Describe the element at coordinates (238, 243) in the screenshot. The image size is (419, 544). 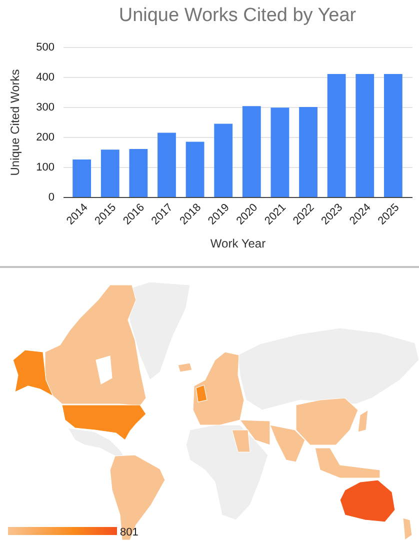
I see `x-axis-title: Work Year` at that location.